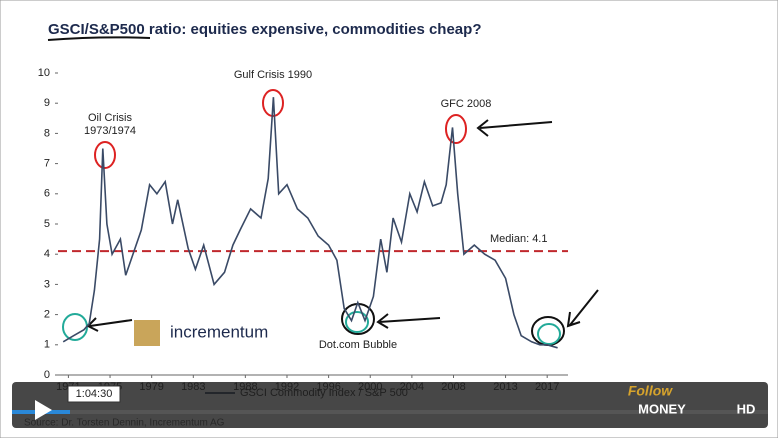  What do you see at coordinates (358, 345) in the screenshot?
I see `annotation: Dot.com Bubble` at bounding box center [358, 345].